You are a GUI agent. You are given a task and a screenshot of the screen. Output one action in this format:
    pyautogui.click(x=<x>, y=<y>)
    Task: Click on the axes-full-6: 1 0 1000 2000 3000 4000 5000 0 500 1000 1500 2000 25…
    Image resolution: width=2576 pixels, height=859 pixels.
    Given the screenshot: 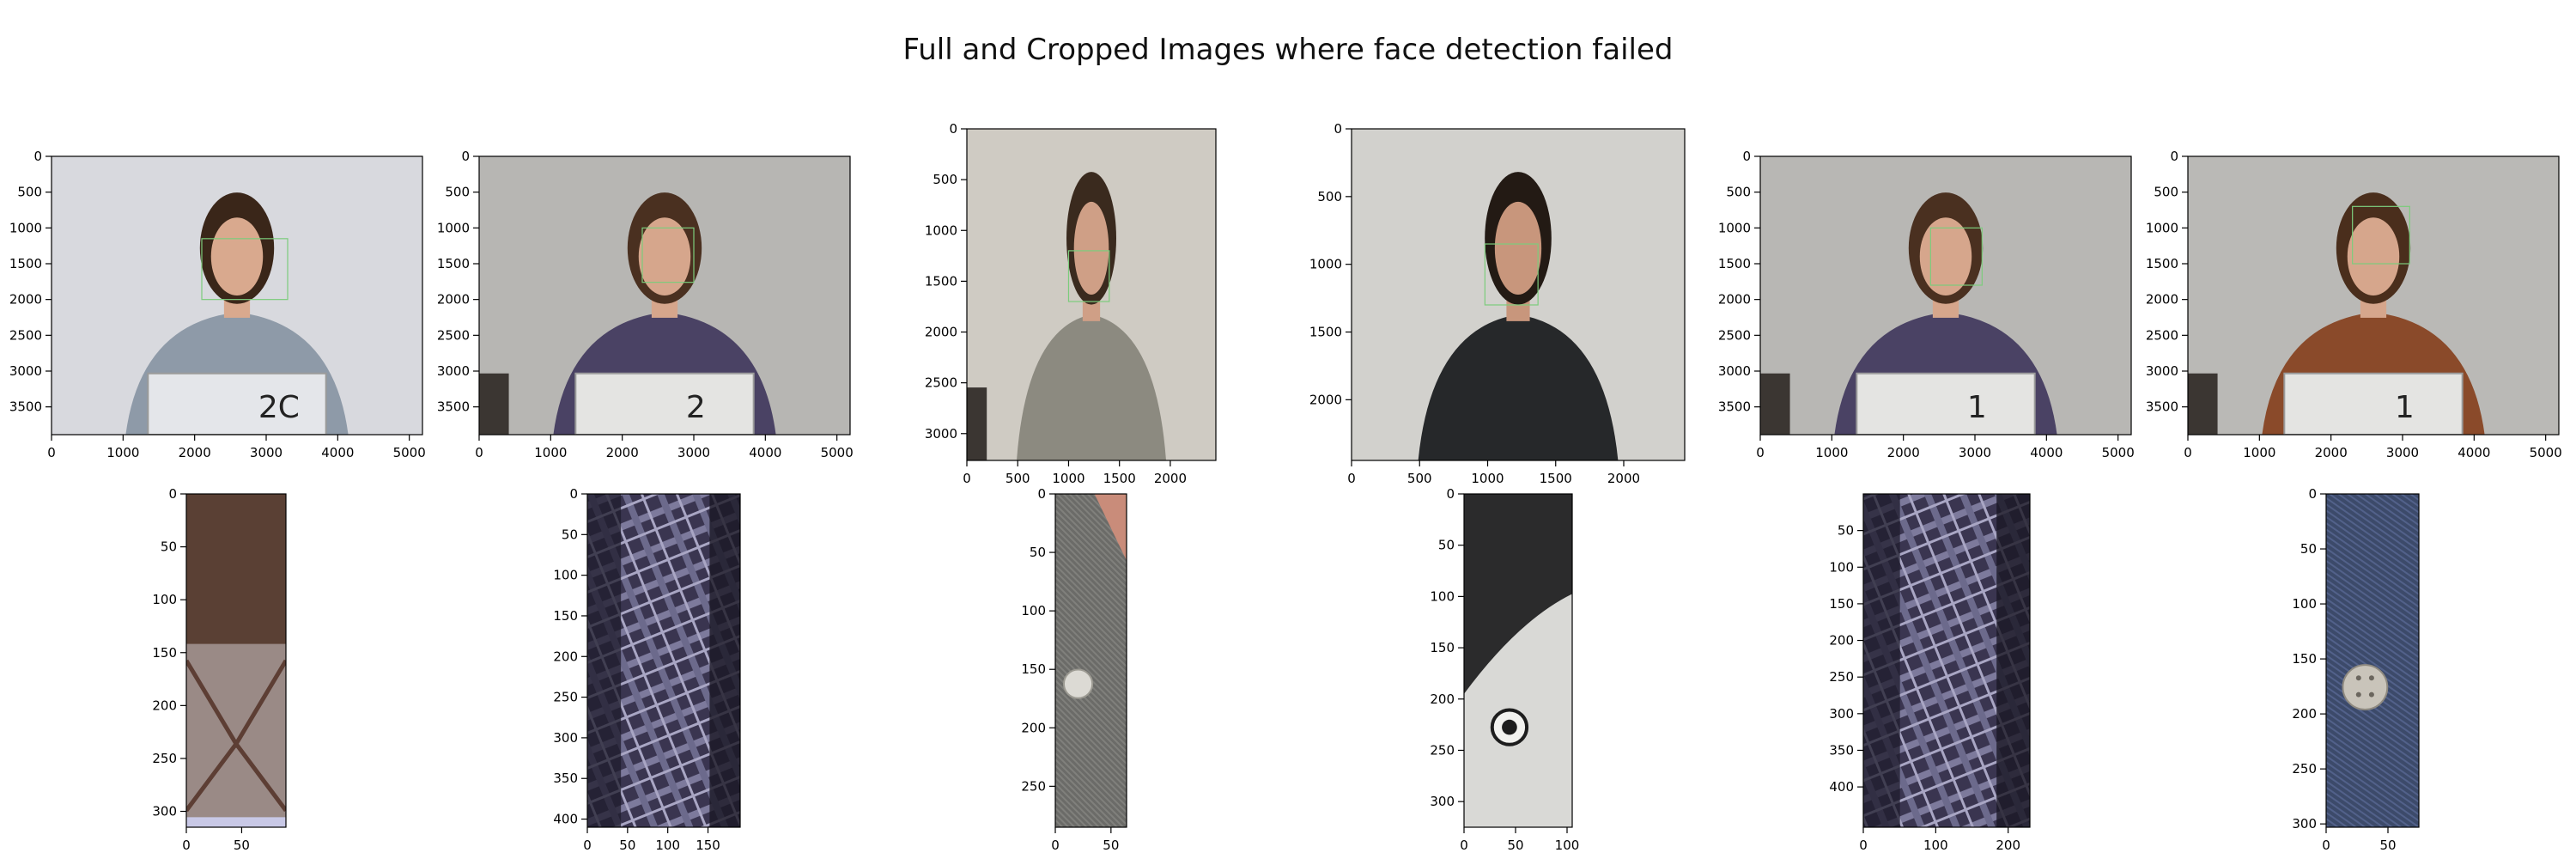 What is the action you would take?
    pyautogui.click(x=2354, y=304)
    